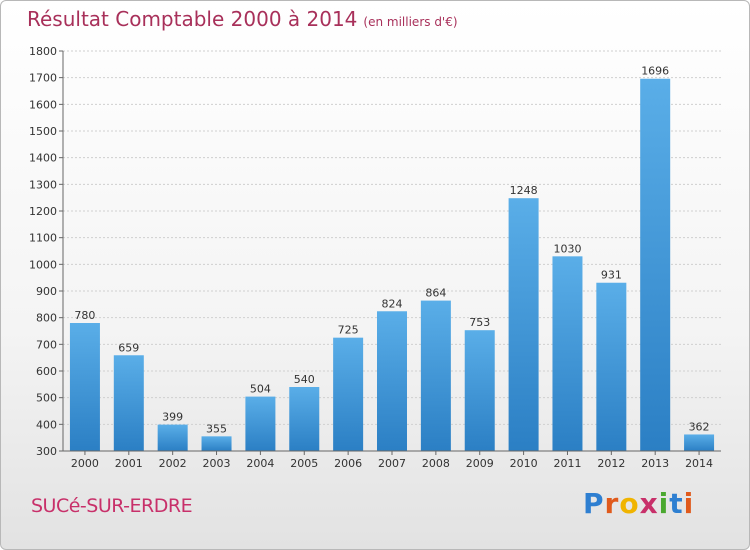 This screenshot has width=750, height=550. What do you see at coordinates (304, 463) in the screenshot?
I see `x-tick-label: 2005` at bounding box center [304, 463].